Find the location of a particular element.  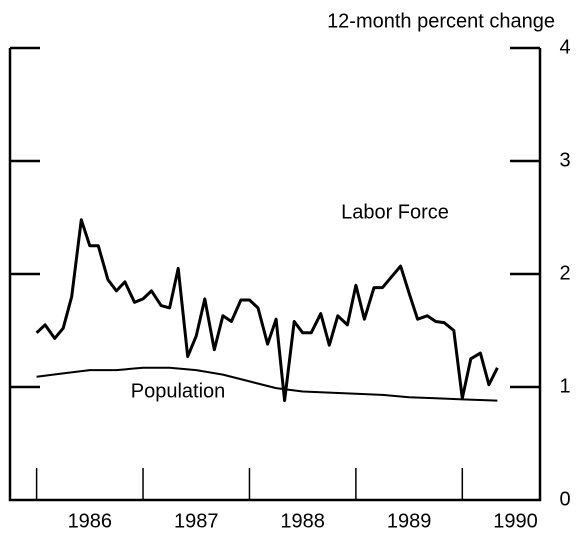

annotation: Labor Force is located at coordinates (395, 212).